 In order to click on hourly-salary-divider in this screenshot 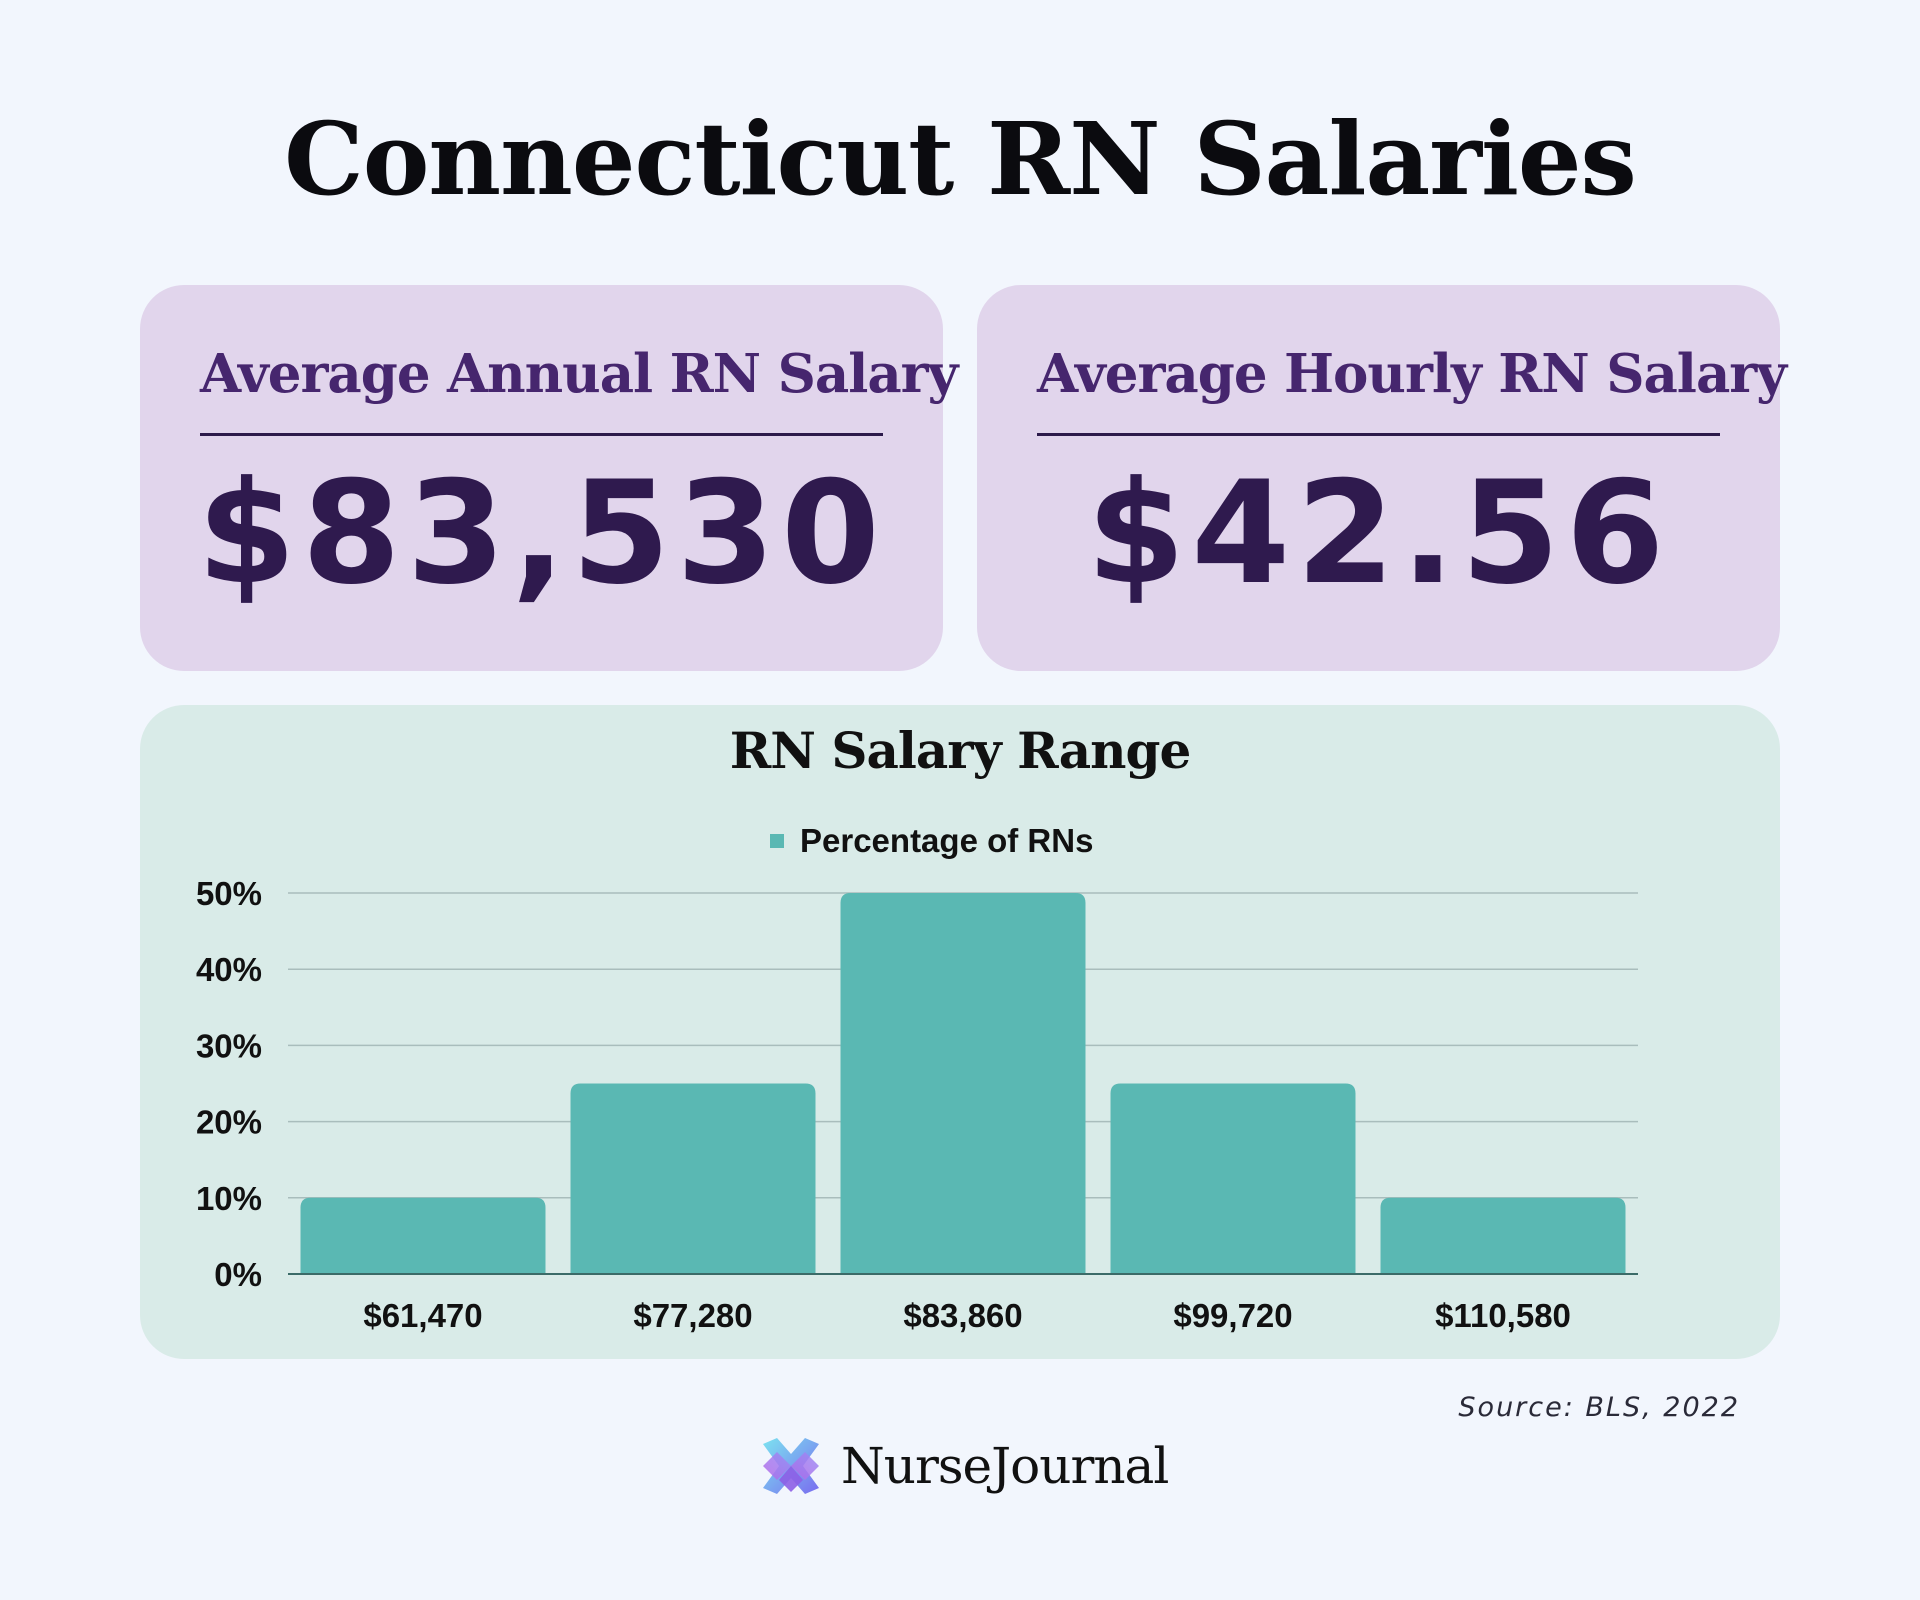, I will do `click(1378, 434)`.